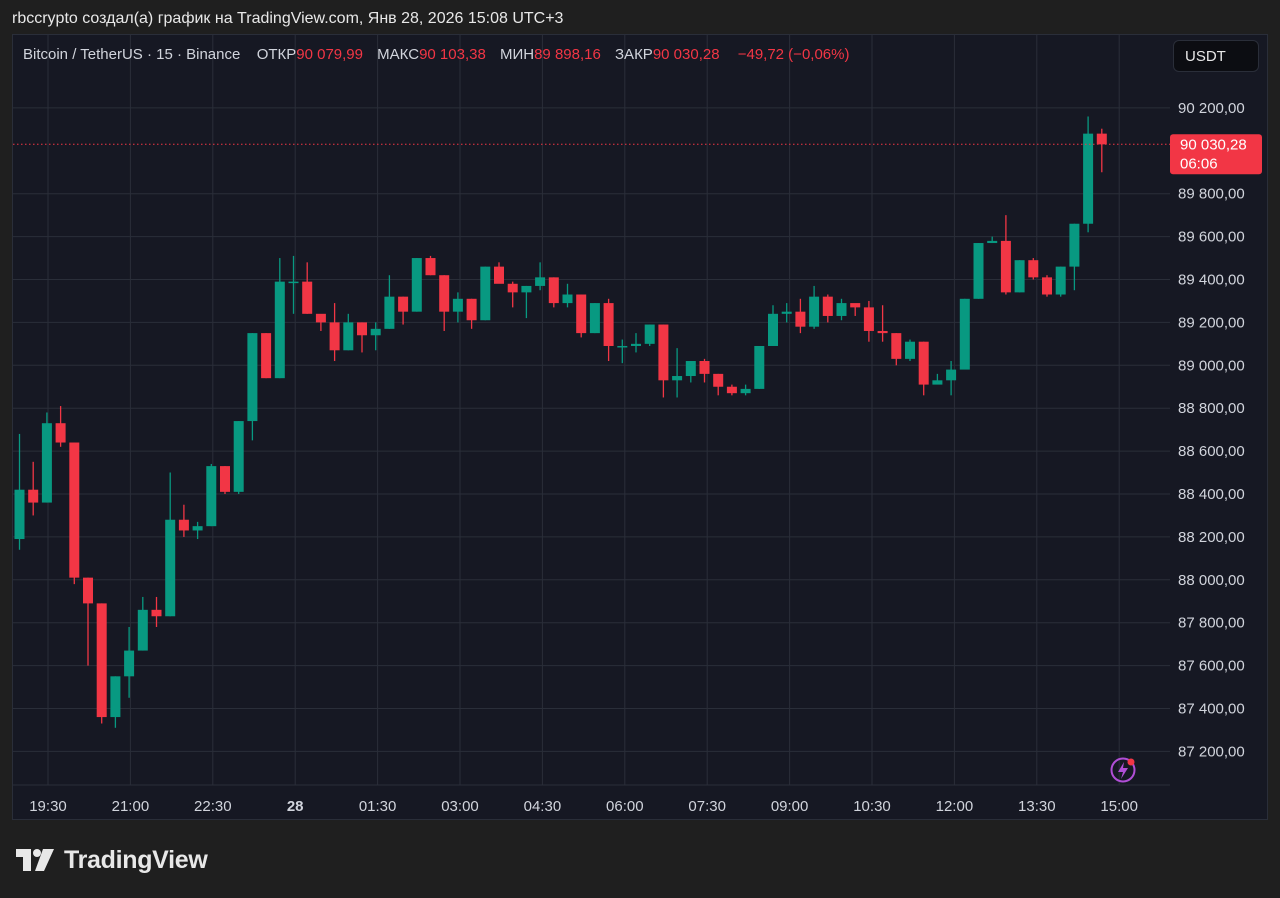 The height and width of the screenshot is (898, 1280). Describe the element at coordinates (1211, 194) in the screenshot. I see `price-tick-label: 89 800,00` at that location.